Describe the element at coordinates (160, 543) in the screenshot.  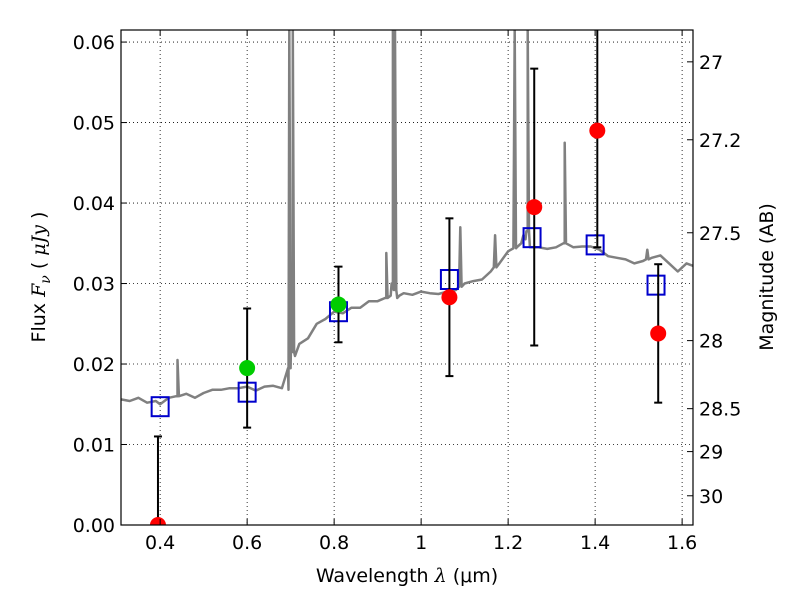
I see `x-tick-label: 0.4` at that location.